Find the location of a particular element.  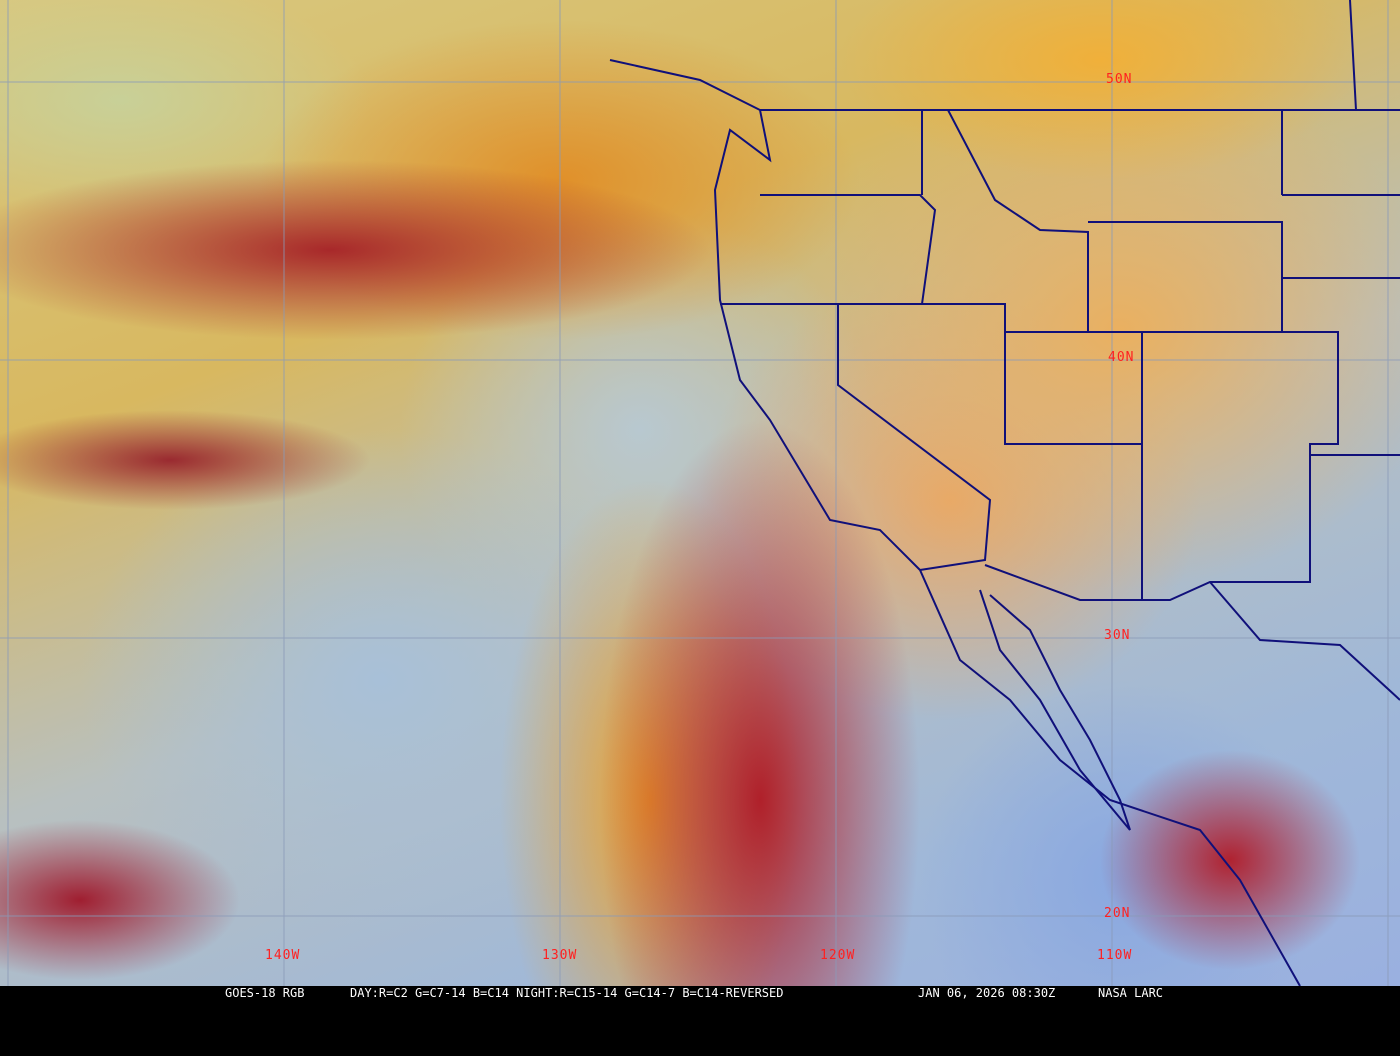

lat-label-50n: 50N is located at coordinates (1119, 79).